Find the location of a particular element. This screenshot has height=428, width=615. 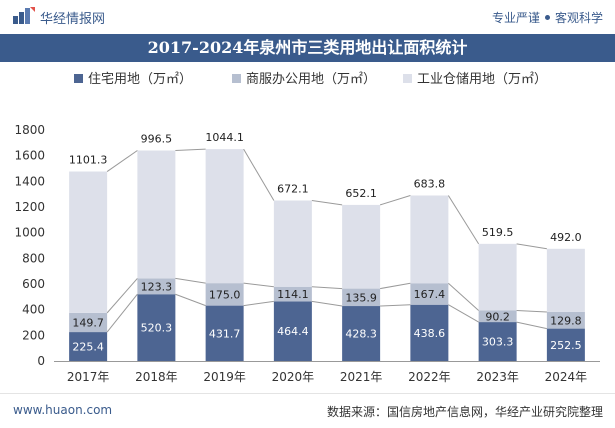

legend-label-commercial: 商服办公用地（万㎡） is located at coordinates (311, 79).